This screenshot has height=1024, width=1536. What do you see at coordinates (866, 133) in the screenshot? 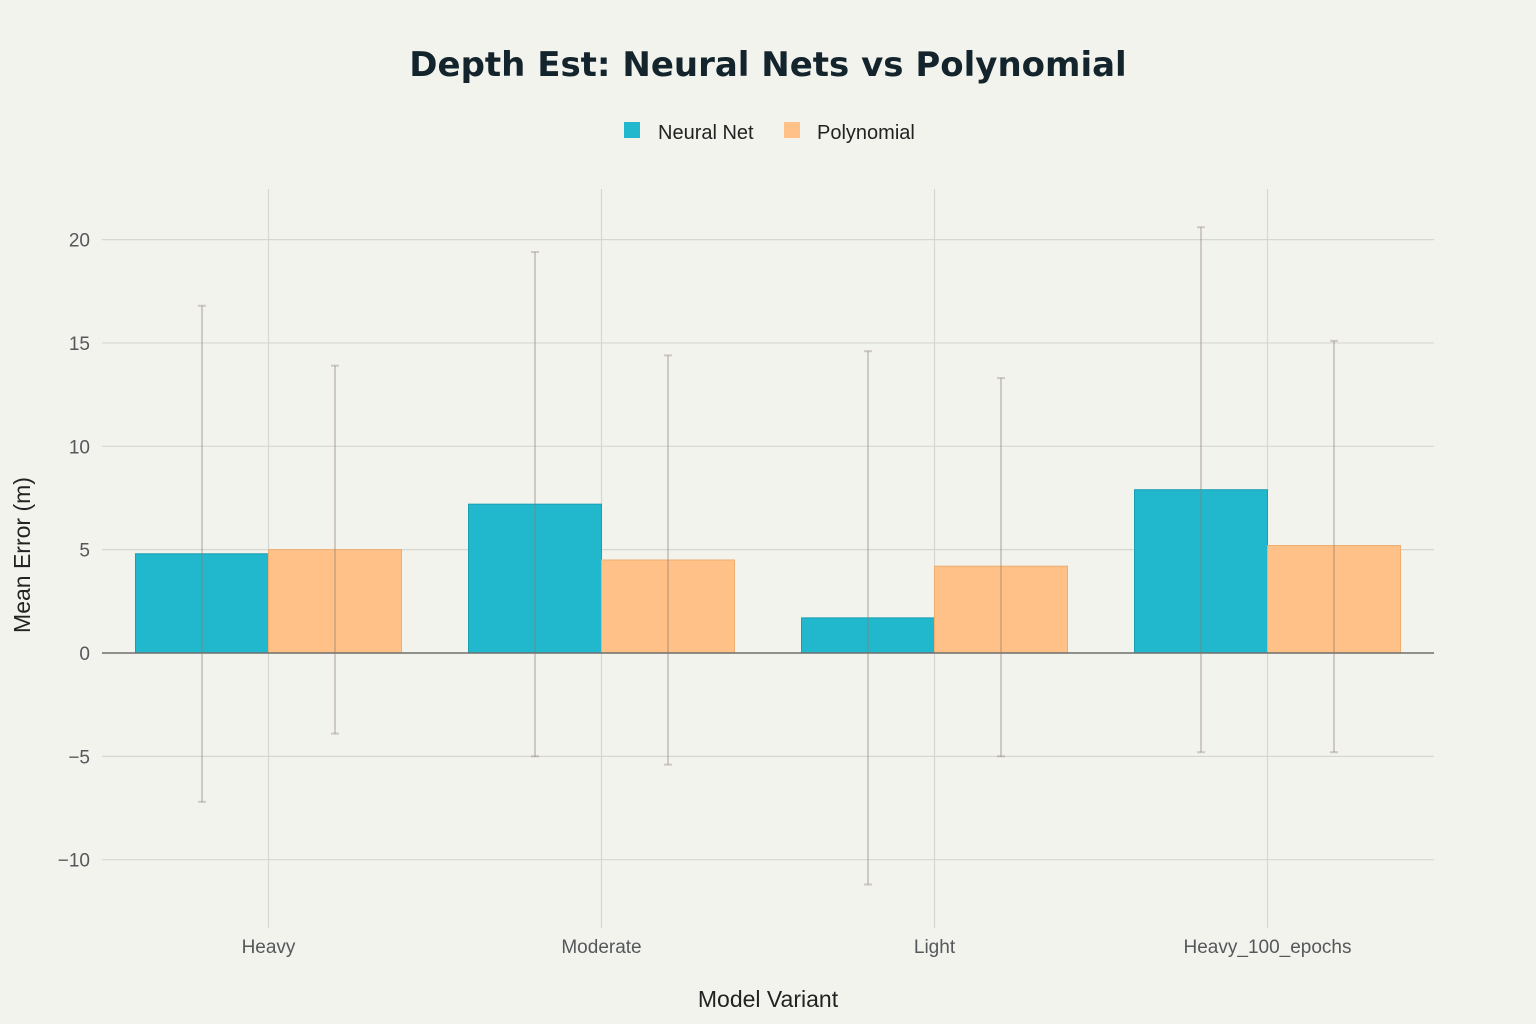
I see `legend-label-polynomial: Polynomial` at bounding box center [866, 133].